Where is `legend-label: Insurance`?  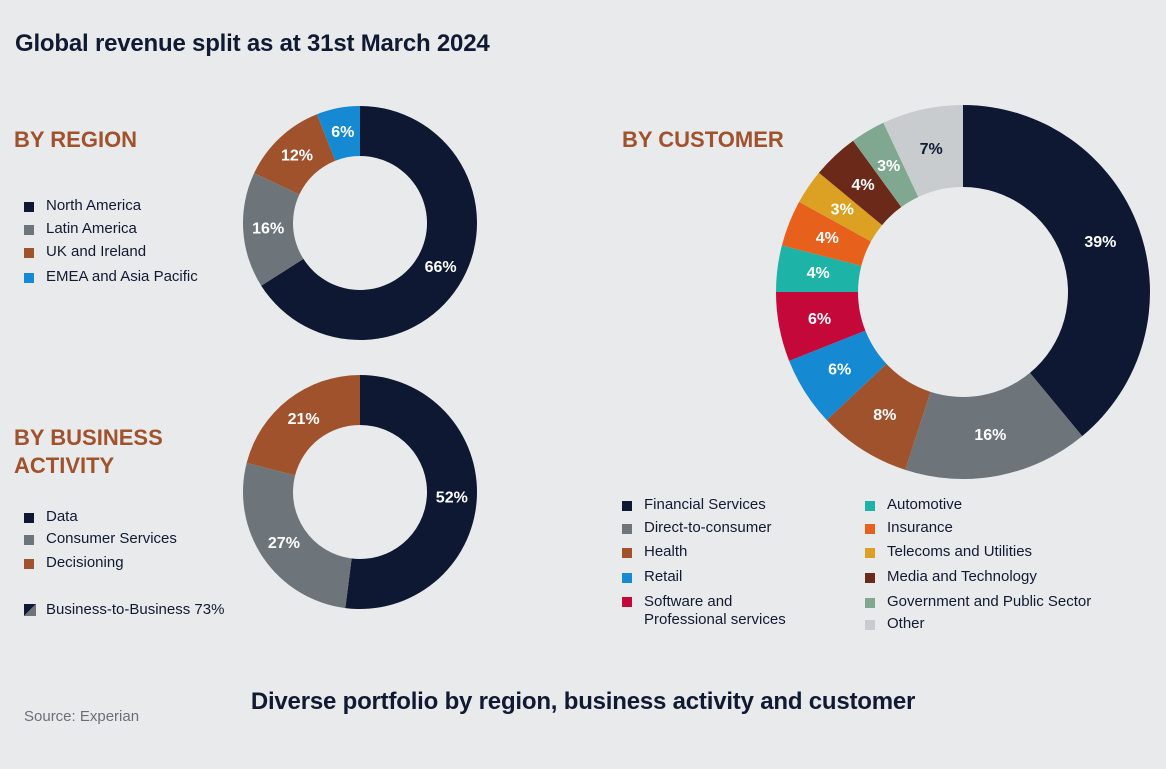 legend-label: Insurance is located at coordinates (920, 527).